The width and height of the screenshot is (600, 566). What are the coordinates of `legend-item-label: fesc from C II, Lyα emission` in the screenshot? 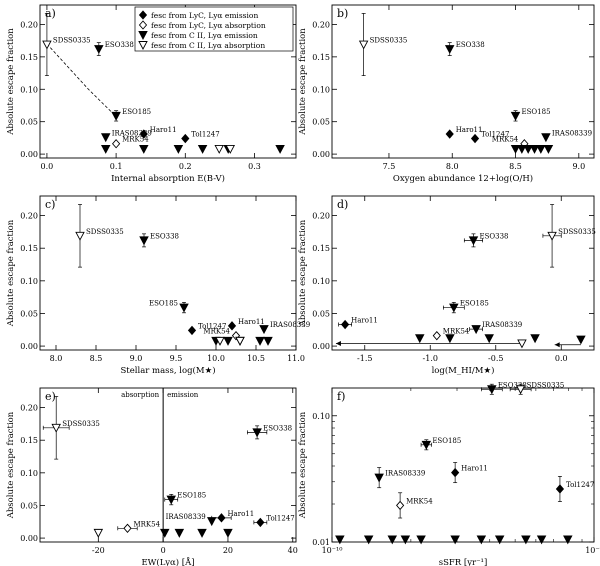 It's located at (204, 35).